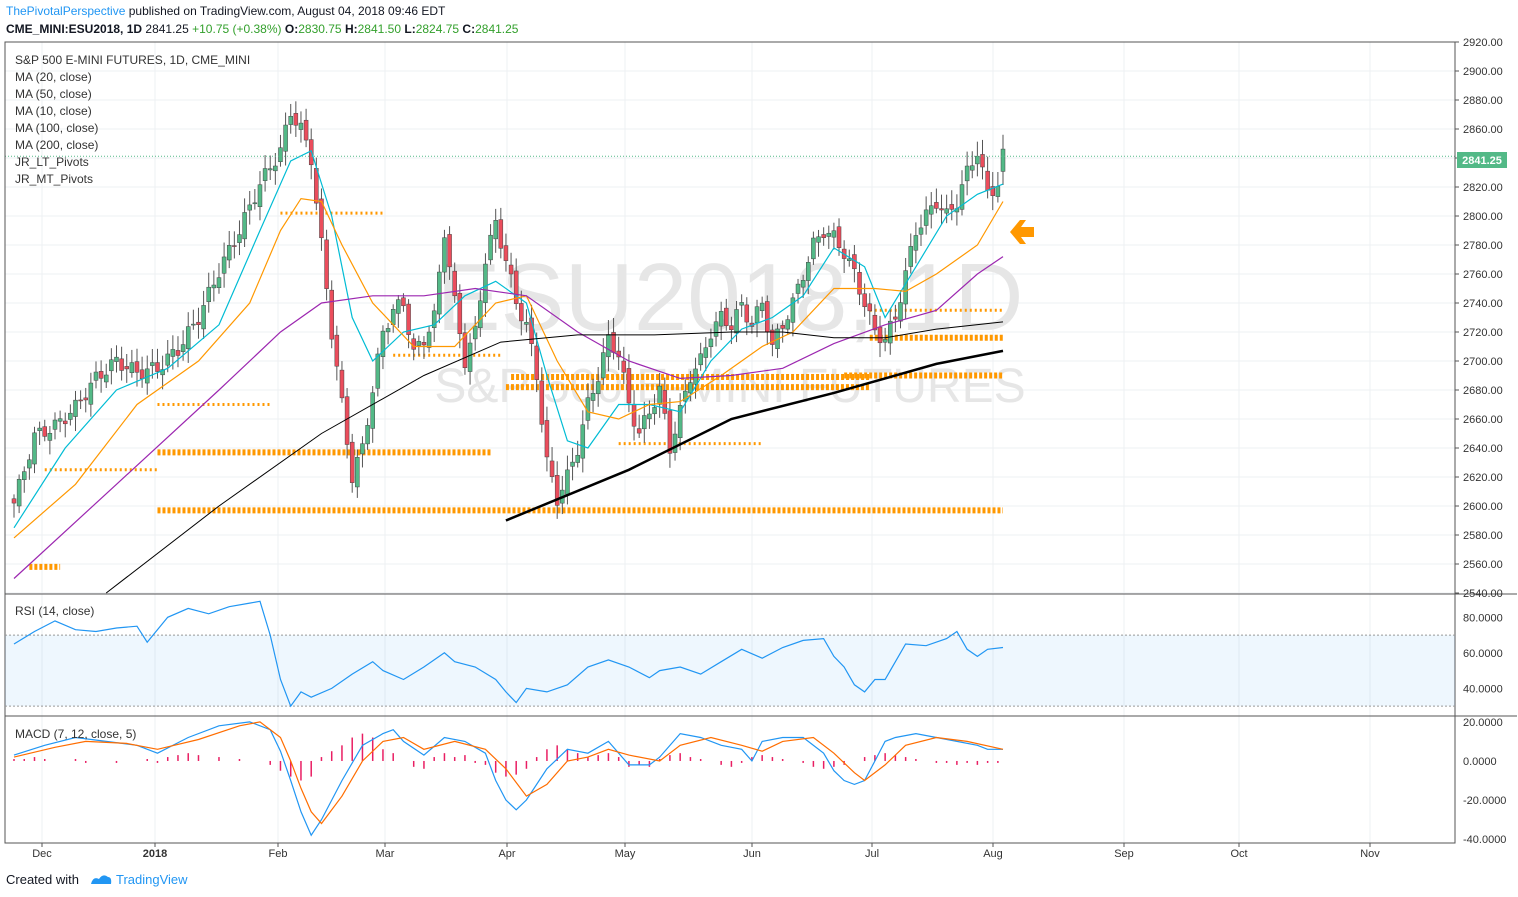 Image resolution: width=1518 pixels, height=897 pixels. Describe the element at coordinates (1483, 72) in the screenshot. I see `price-tick-label-2900: 2900.00` at that location.